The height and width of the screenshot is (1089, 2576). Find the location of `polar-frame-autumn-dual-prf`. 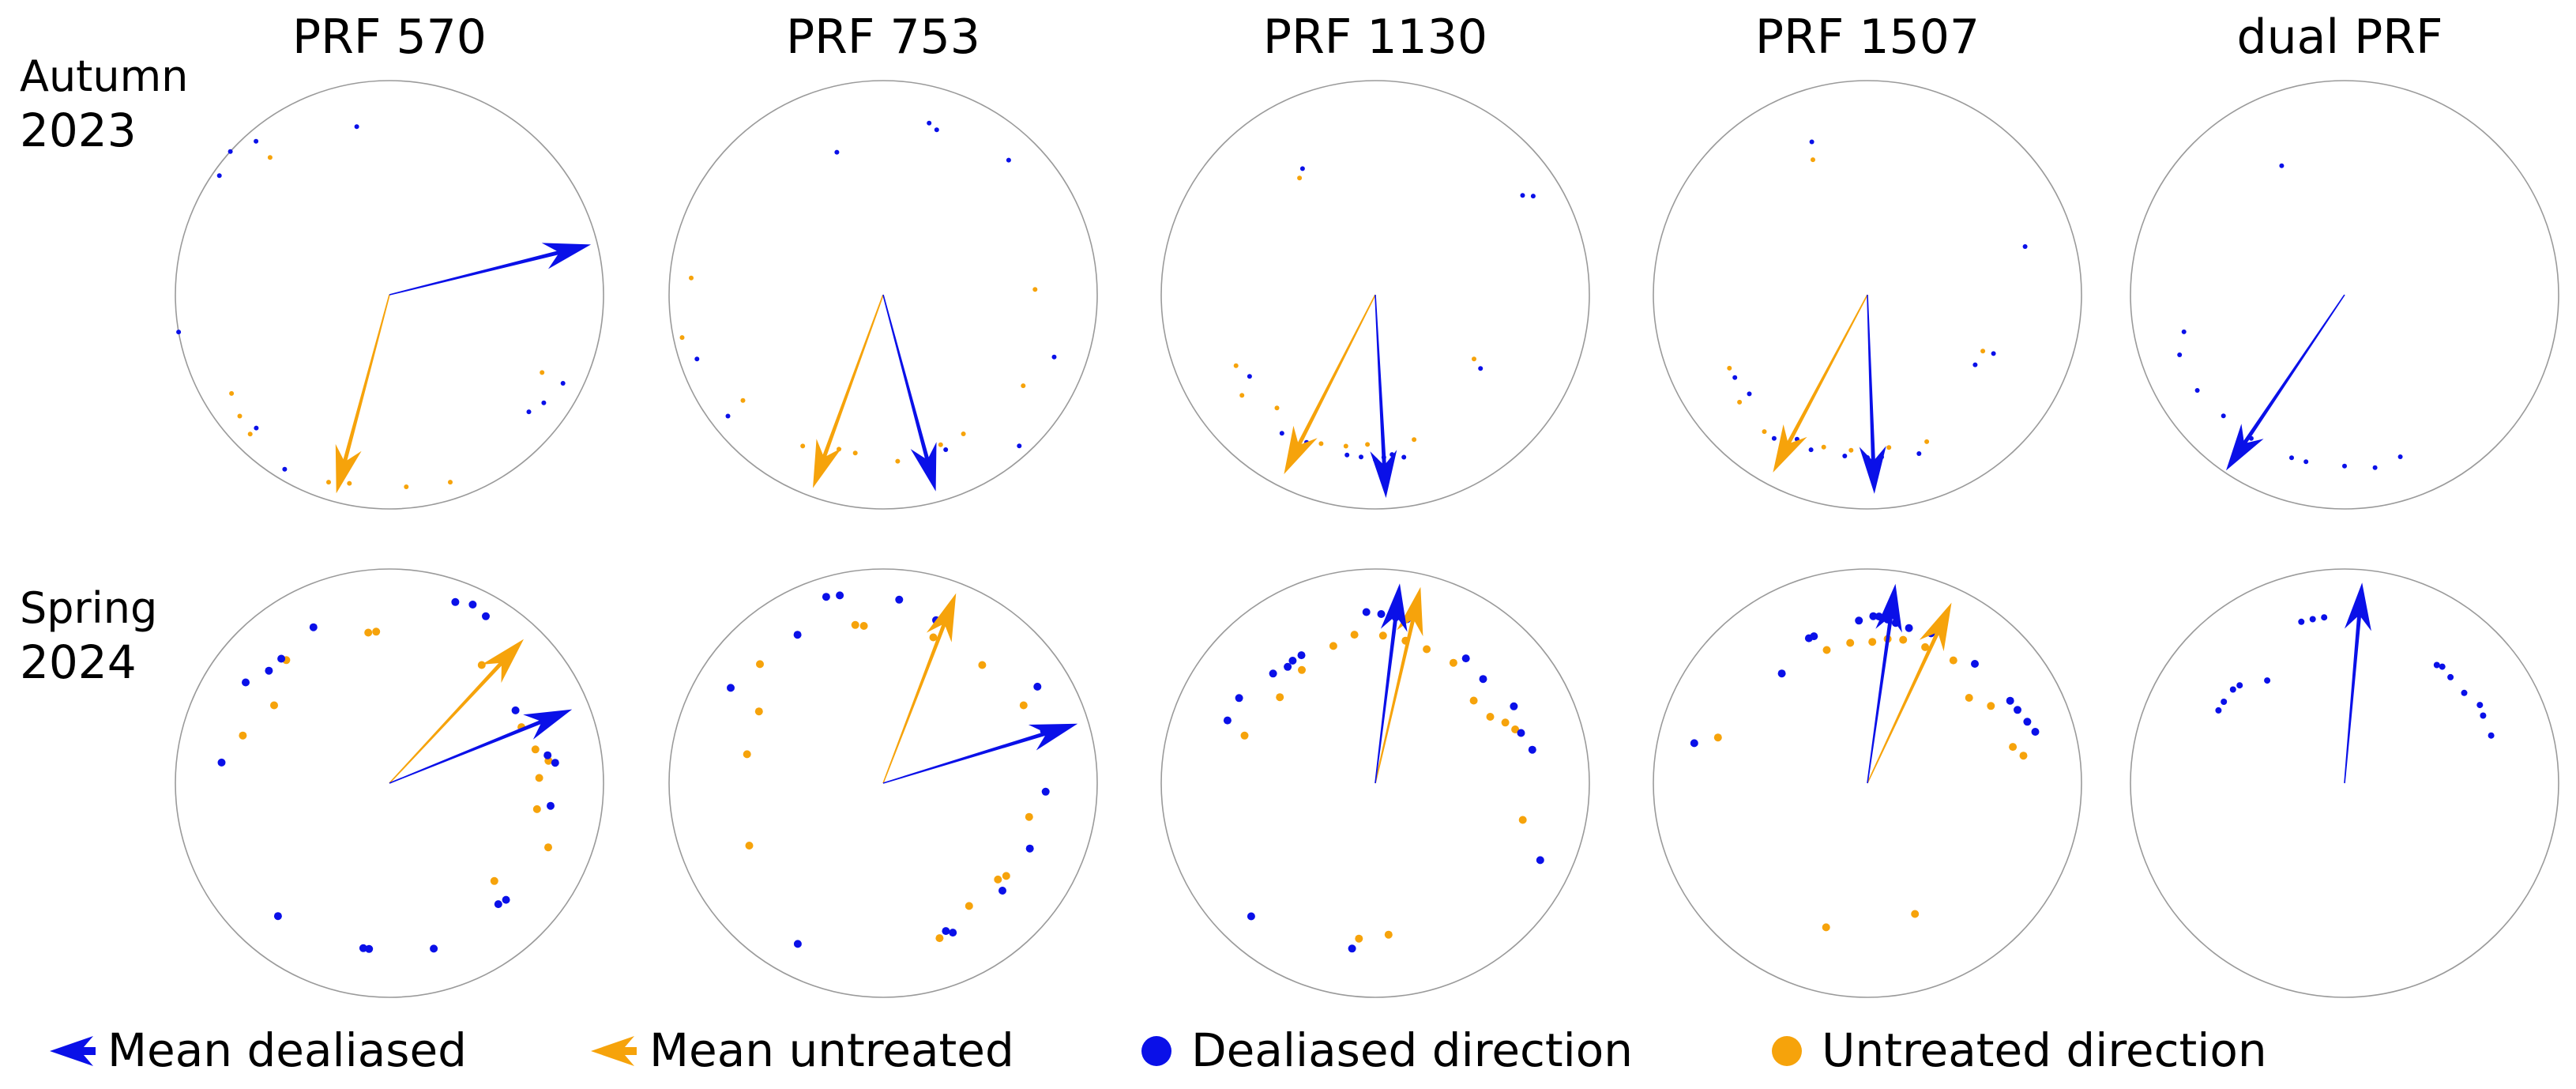

polar-frame-autumn-dual-prf is located at coordinates (2344, 295).